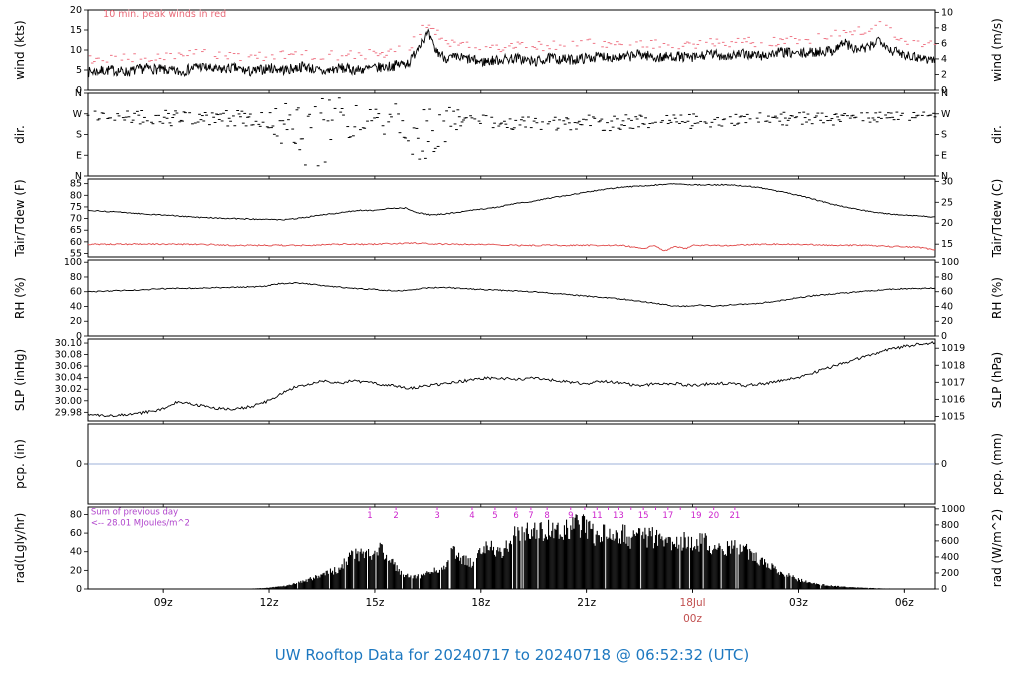  What do you see at coordinates (696, 516) in the screenshot?
I see `svg-text: 19` at bounding box center [696, 516].